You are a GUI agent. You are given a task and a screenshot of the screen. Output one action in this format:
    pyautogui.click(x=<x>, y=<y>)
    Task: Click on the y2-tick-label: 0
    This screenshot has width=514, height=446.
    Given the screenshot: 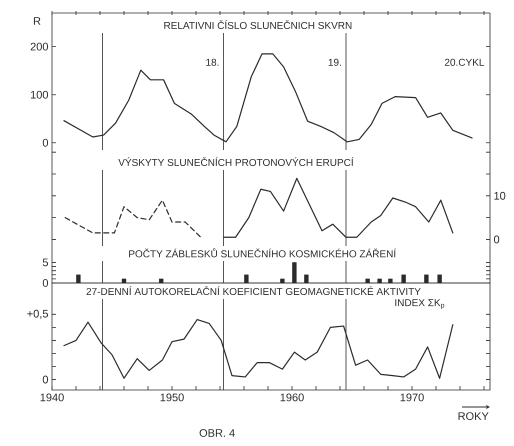 What is the action you would take?
    pyautogui.click(x=497, y=240)
    